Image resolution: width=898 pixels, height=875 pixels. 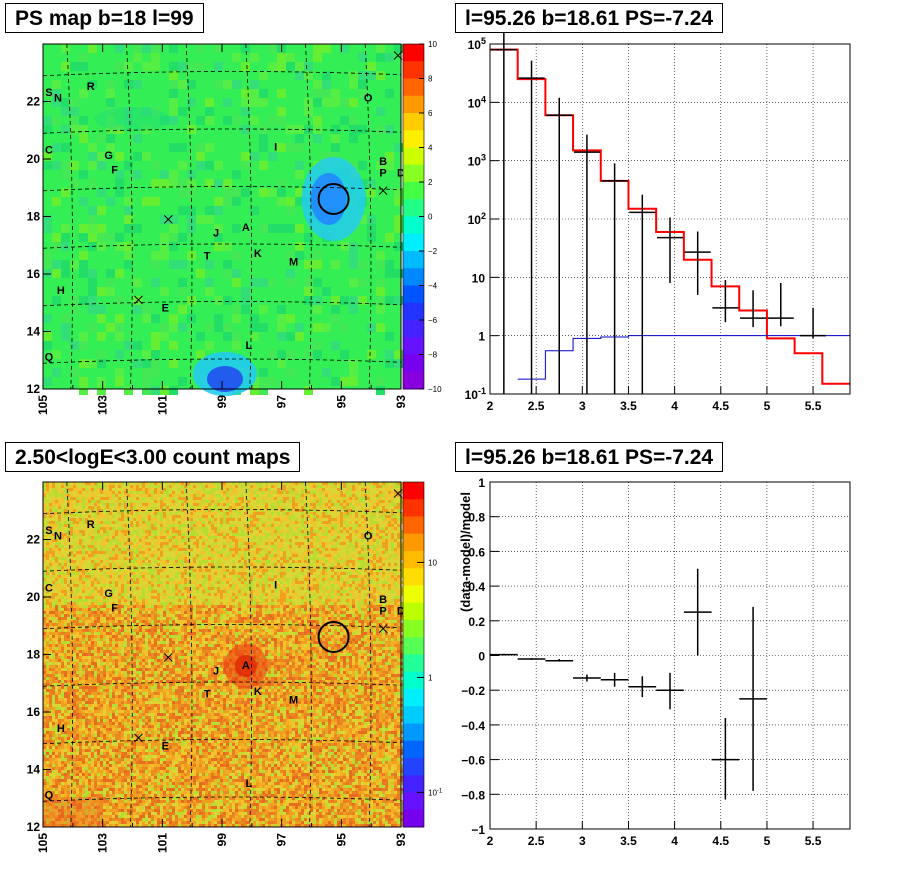 I want to click on source-label-I: I, so click(x=275, y=147).